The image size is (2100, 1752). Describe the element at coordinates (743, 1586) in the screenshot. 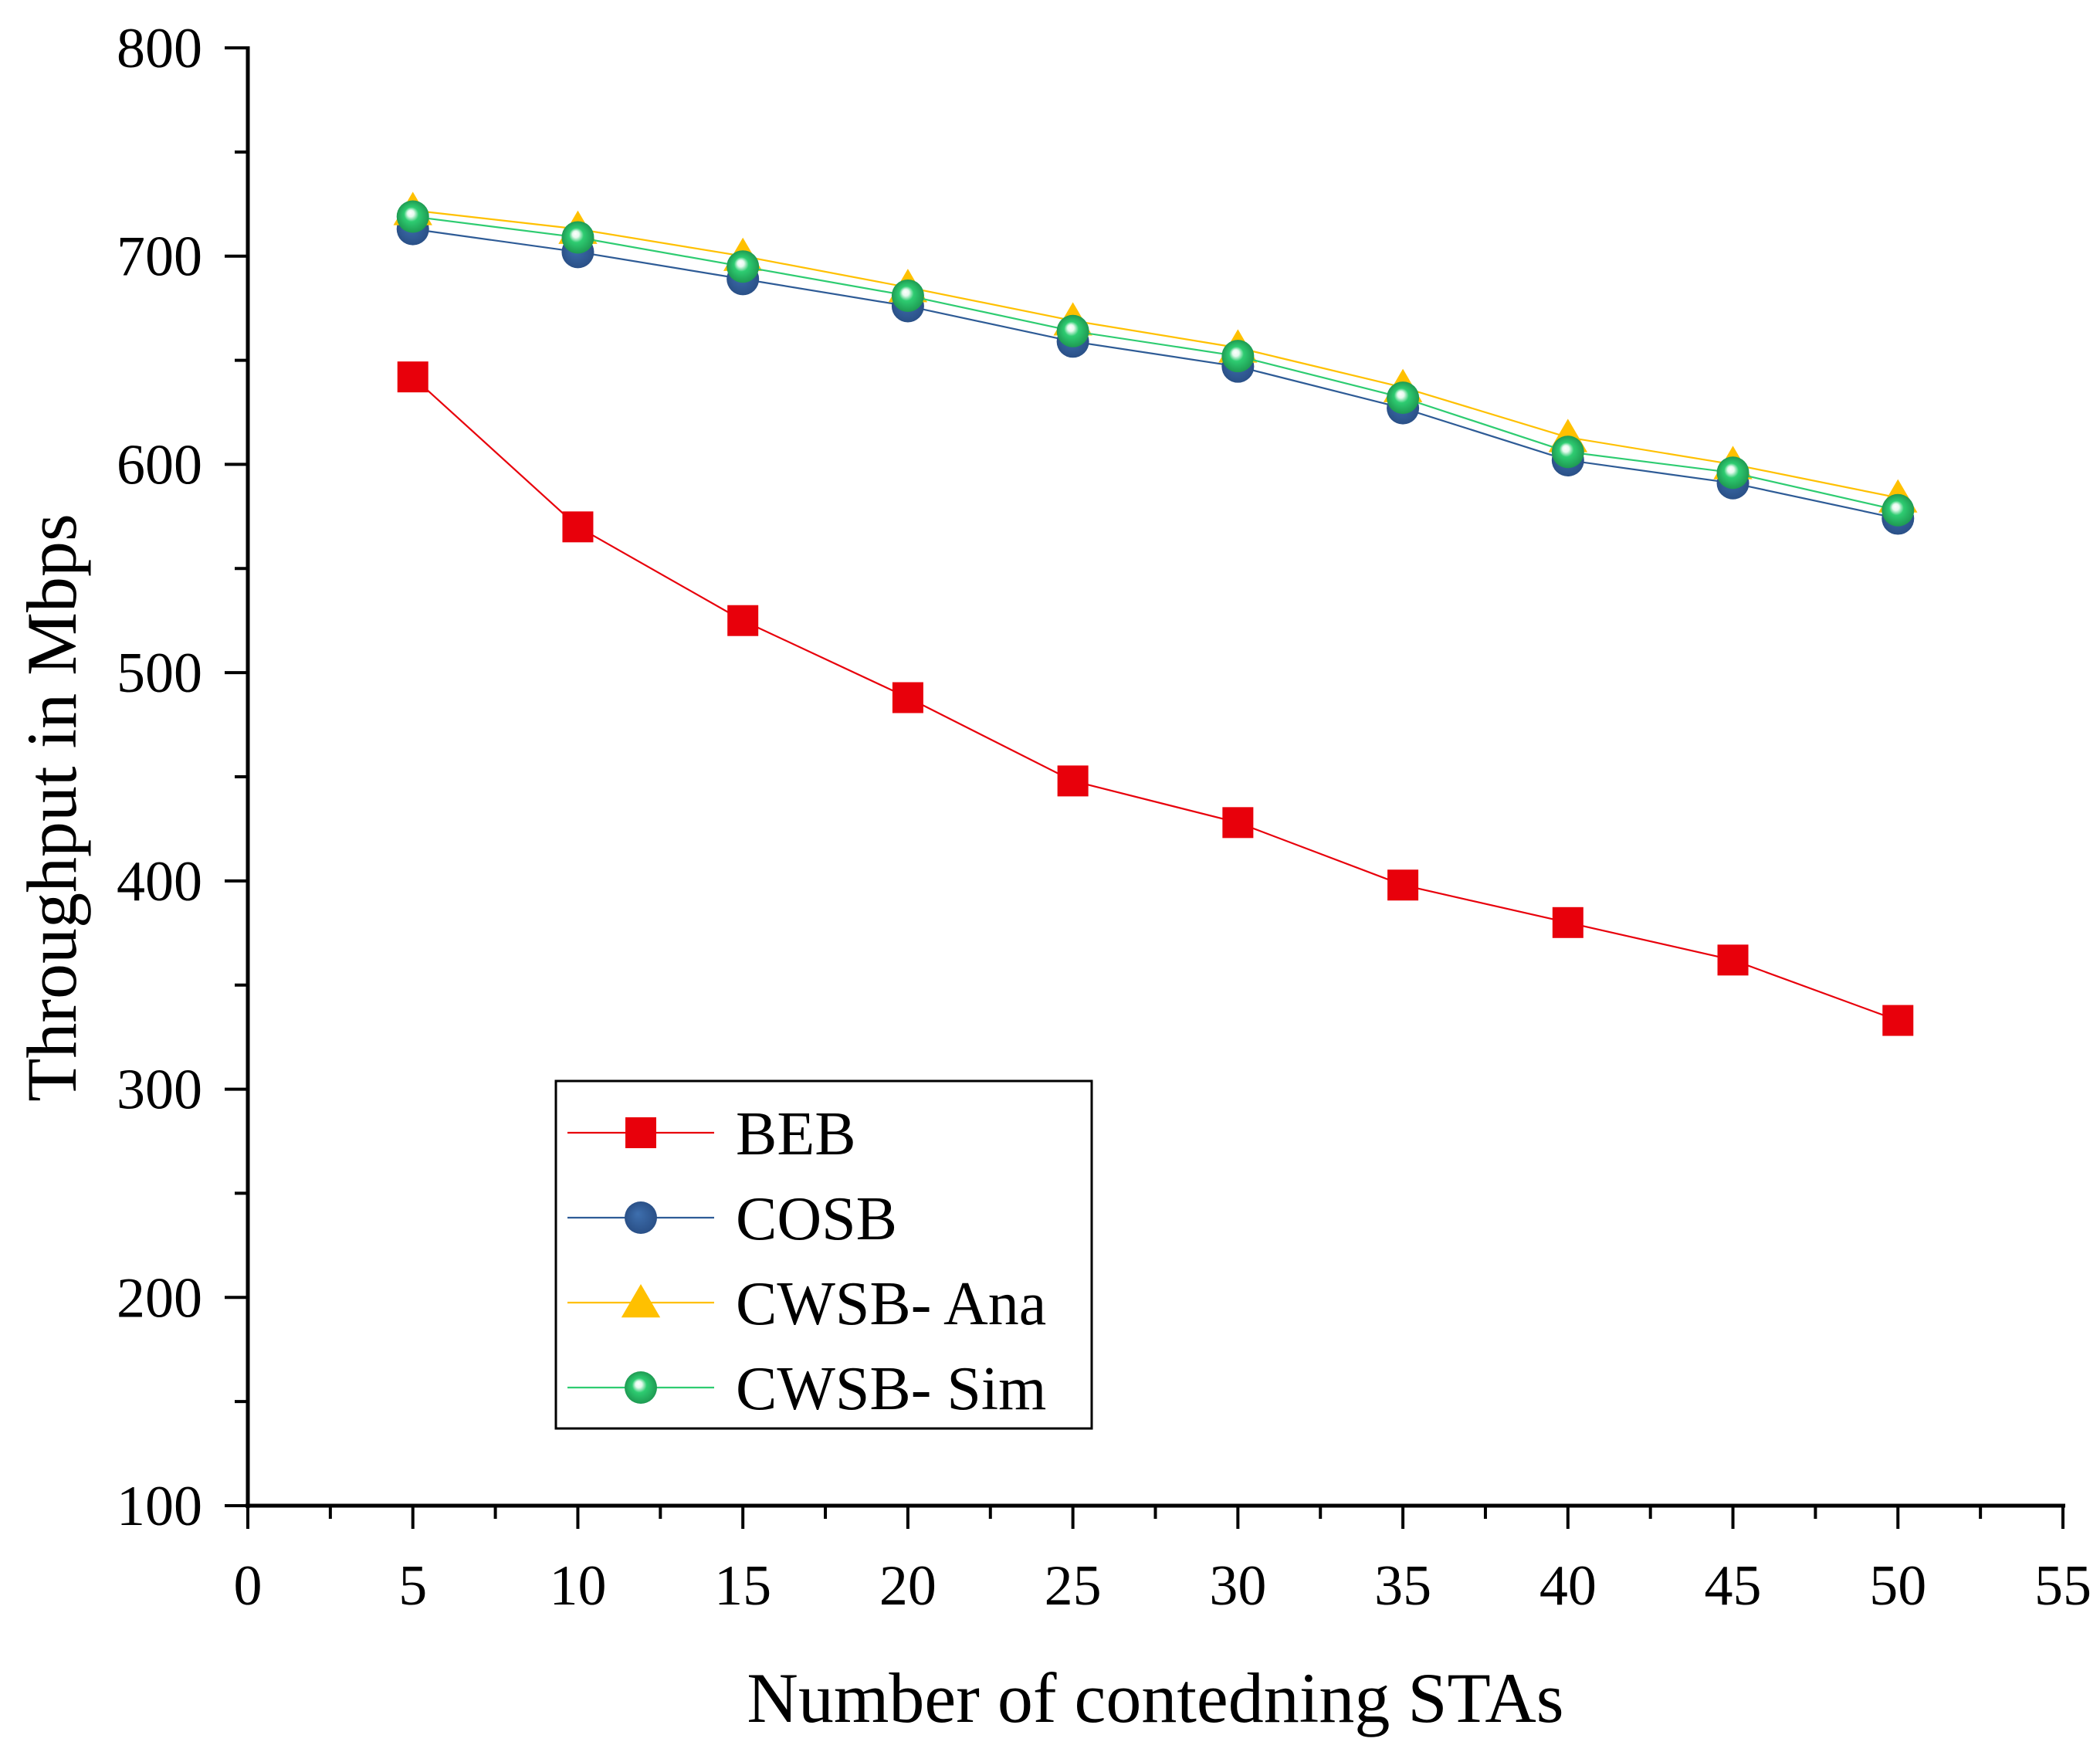

I see `x-tick-label: 15` at that location.